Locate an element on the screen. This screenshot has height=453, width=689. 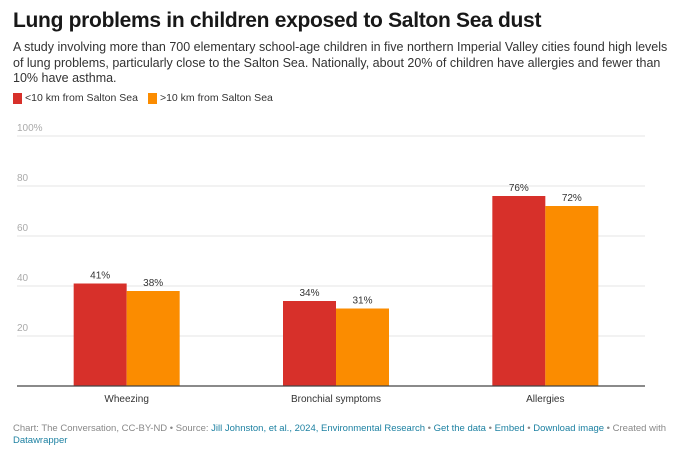
data-label: 41% is located at coordinates (100, 276).